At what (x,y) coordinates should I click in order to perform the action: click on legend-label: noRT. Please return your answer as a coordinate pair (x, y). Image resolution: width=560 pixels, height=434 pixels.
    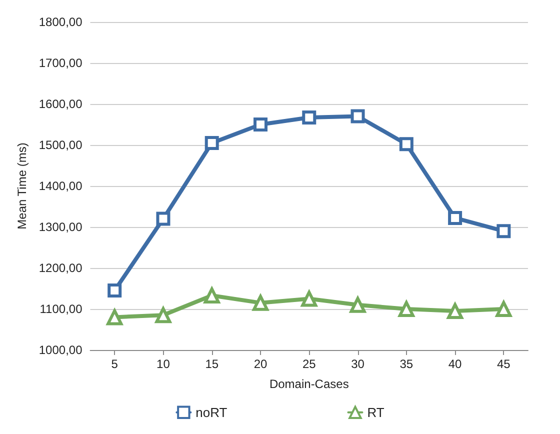
    Looking at the image, I should click on (212, 412).